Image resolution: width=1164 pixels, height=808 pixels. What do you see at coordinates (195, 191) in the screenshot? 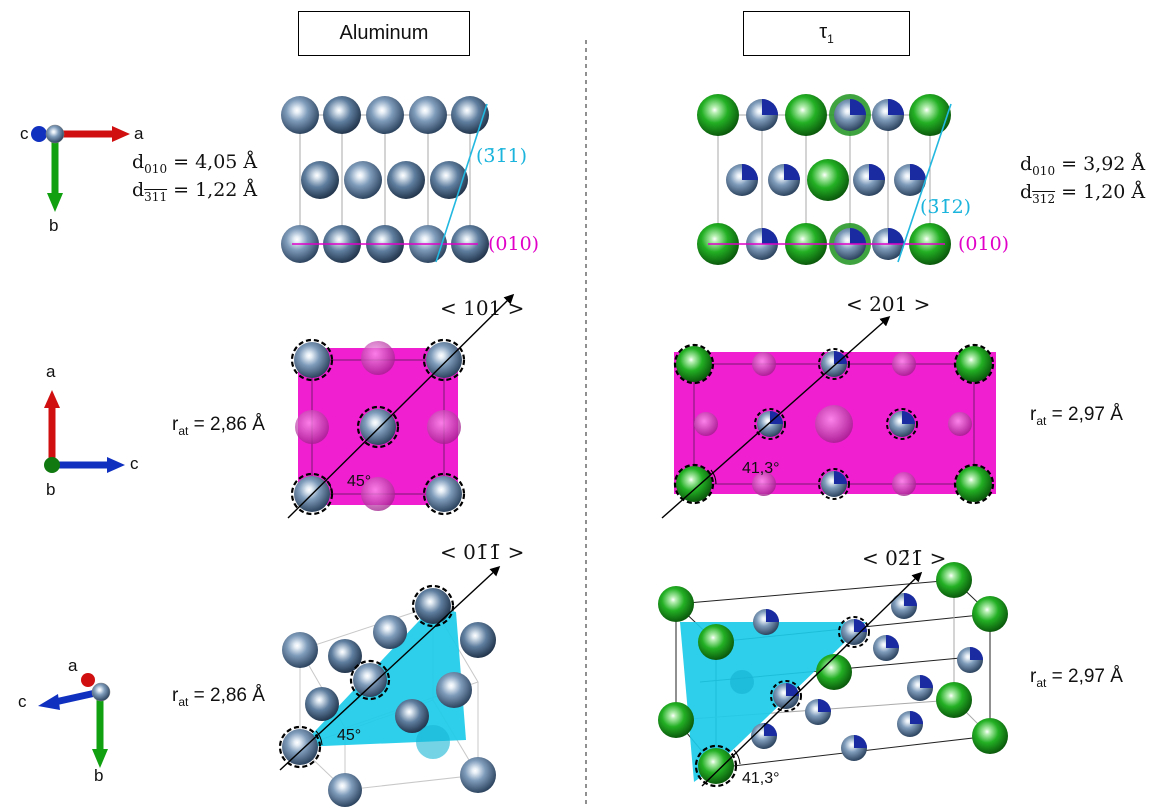
I see `al-d311-value: d311 = 1,22 Å` at bounding box center [195, 191].